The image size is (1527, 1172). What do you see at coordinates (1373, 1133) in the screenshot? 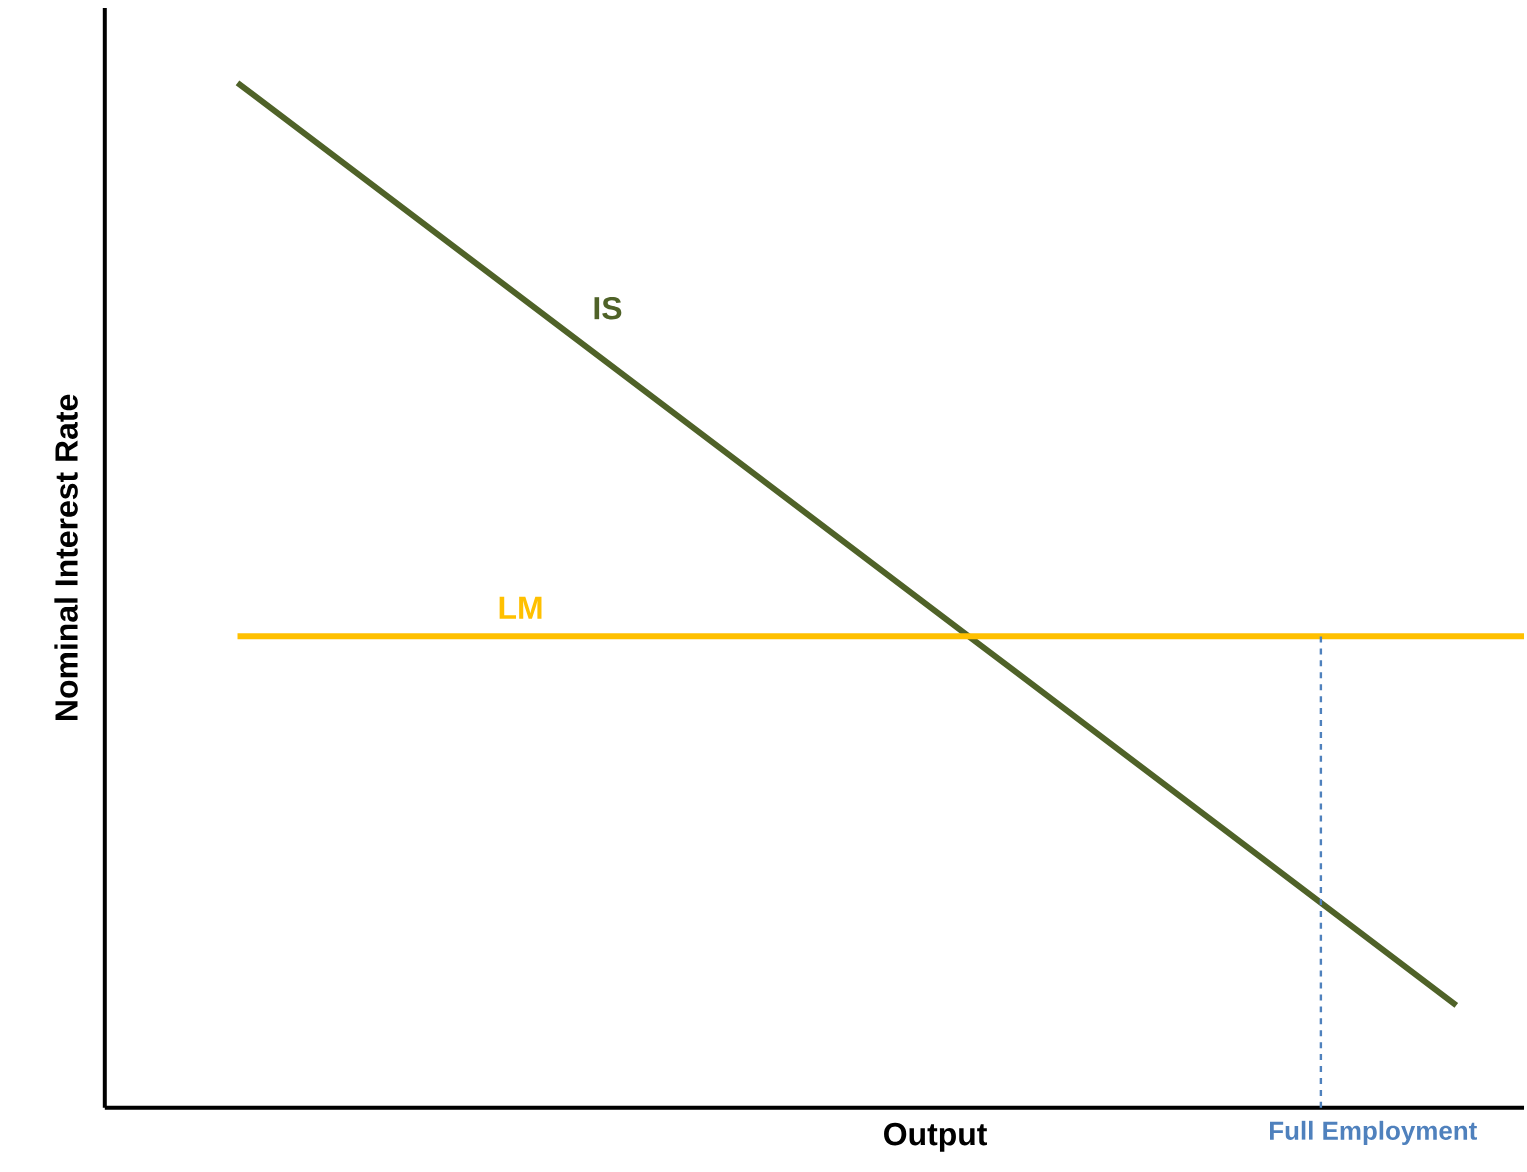
I see `text: Full Employment` at bounding box center [1373, 1133].